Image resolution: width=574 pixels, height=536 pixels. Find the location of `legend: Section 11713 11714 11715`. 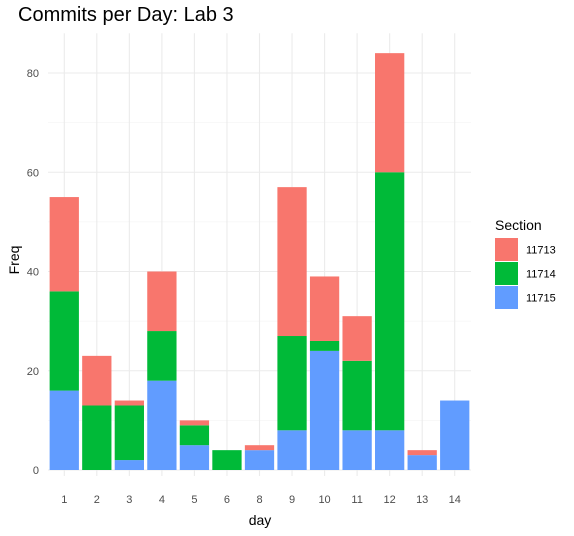

legend: Section 11713 11714 11715 is located at coordinates (525, 263).